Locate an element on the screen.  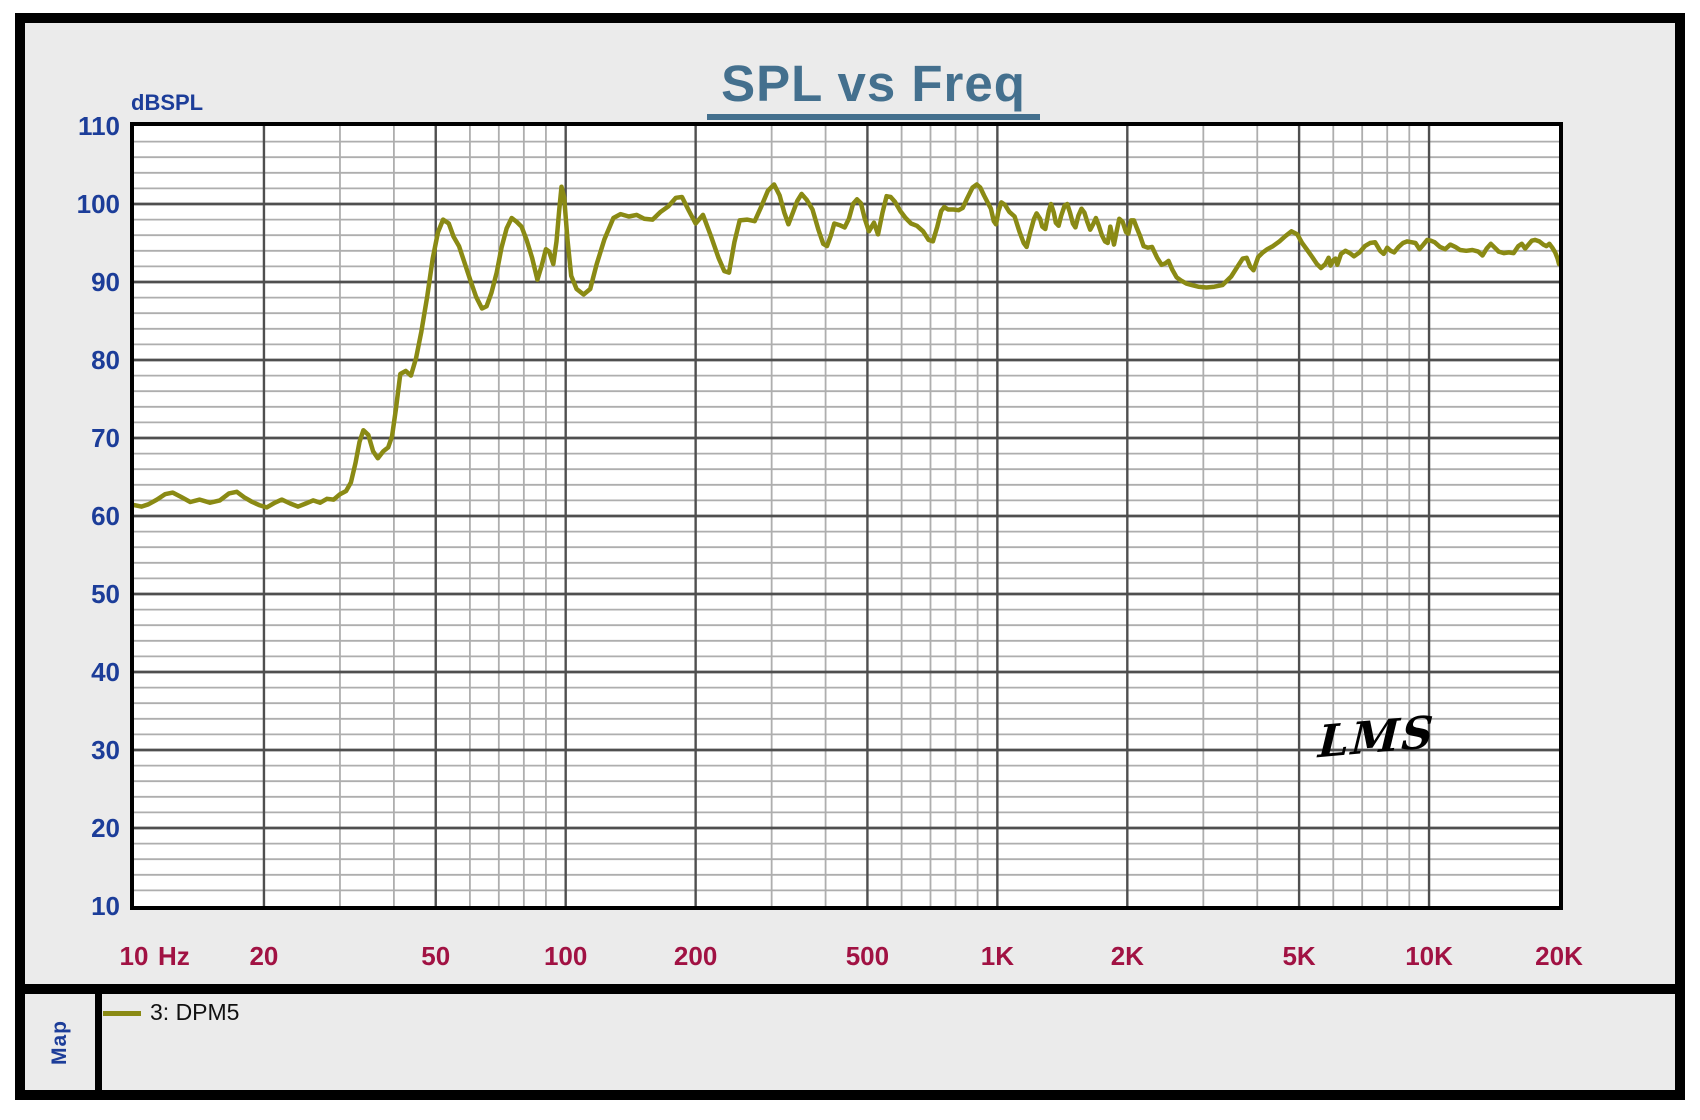
legend-separator-bar is located at coordinates (850, 989).